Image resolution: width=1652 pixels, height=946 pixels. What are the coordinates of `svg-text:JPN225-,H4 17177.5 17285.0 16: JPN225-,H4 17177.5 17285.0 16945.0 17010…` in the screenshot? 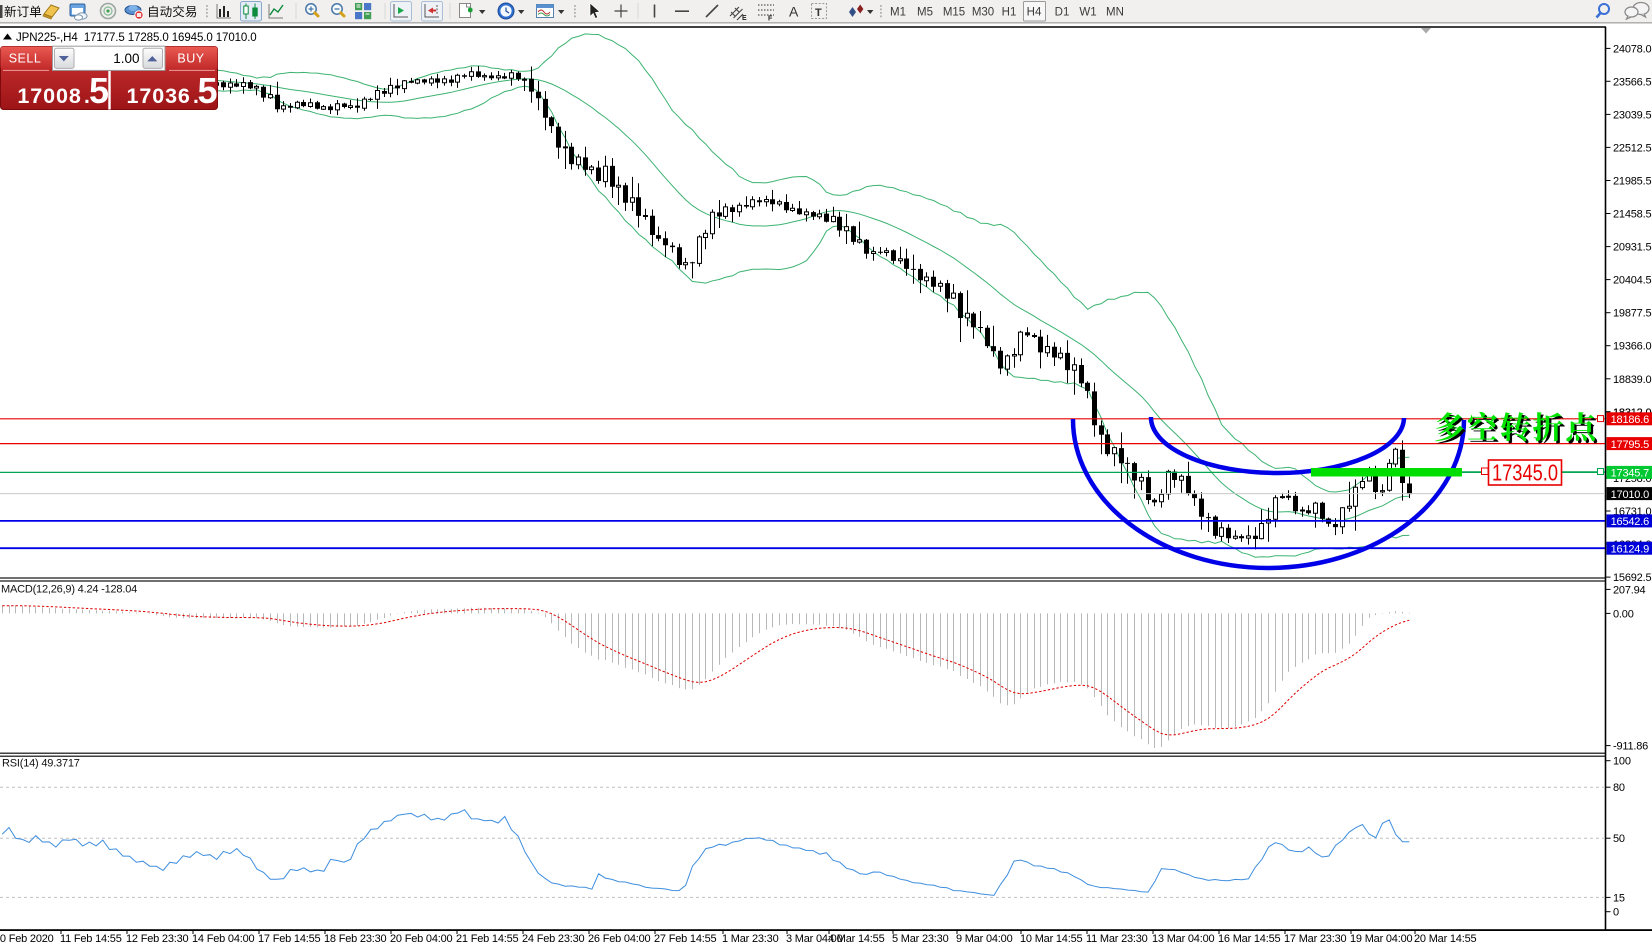 It's located at (136, 38).